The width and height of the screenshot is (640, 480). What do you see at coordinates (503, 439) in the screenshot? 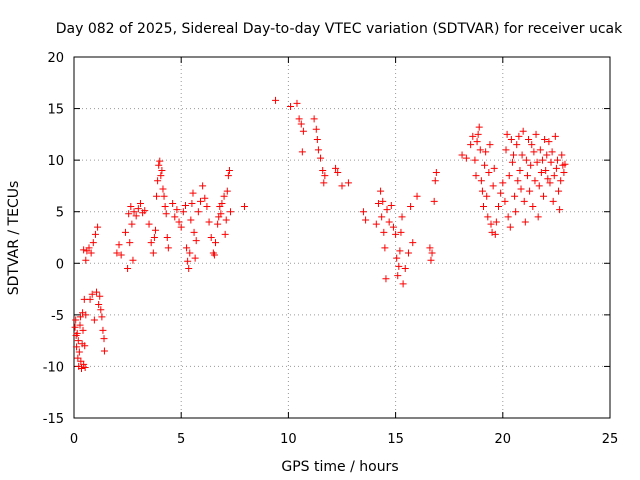
I see `x-tick-label: 20` at bounding box center [503, 439].